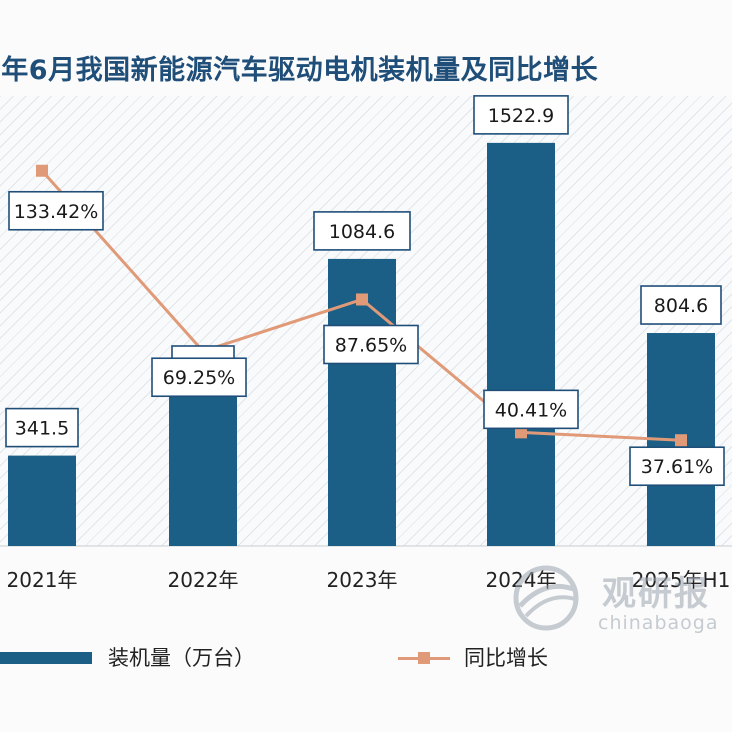 The image size is (732, 732). What do you see at coordinates (46, 658) in the screenshot?
I see `legend-bar-swatch` at bounding box center [46, 658].